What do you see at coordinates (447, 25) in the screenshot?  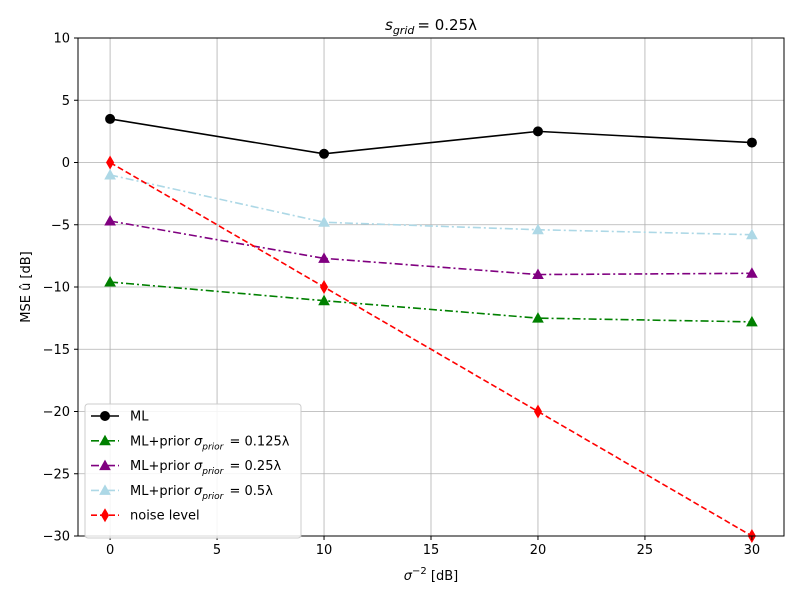 I see `title-rest: = 0.25λ` at bounding box center [447, 25].